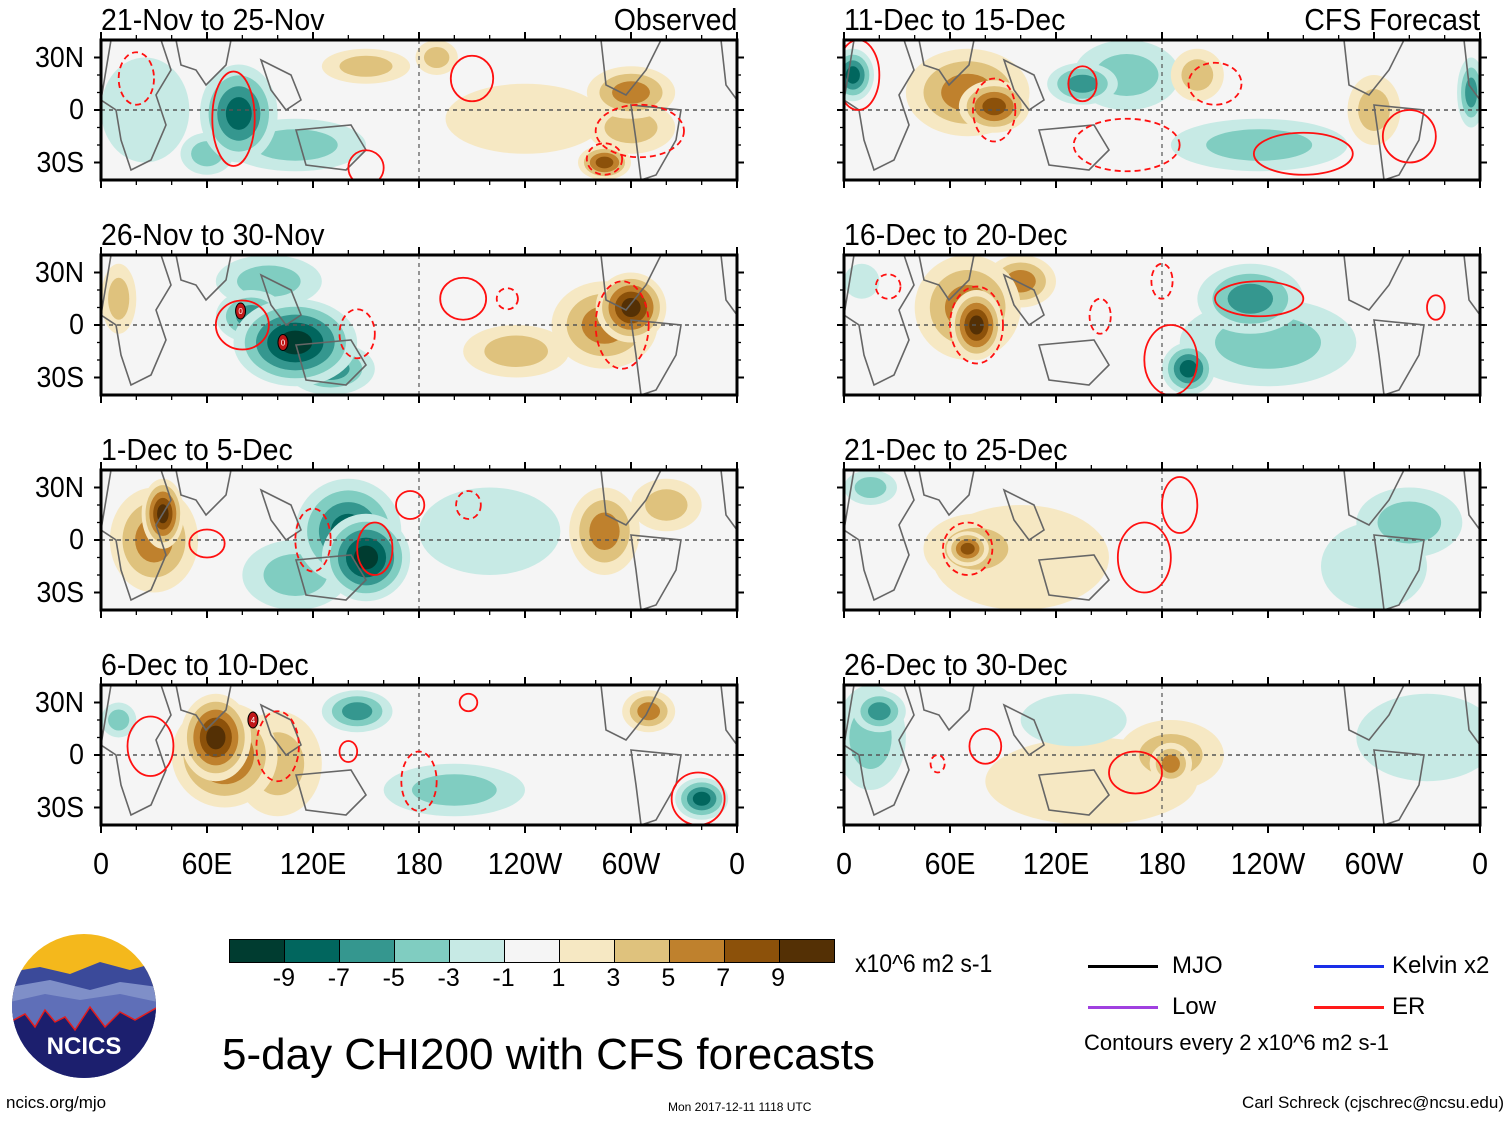  Describe the element at coordinates (548, 1054) in the screenshot. I see `main-title: 5-day CHI200 with CFS forecasts` at that location.